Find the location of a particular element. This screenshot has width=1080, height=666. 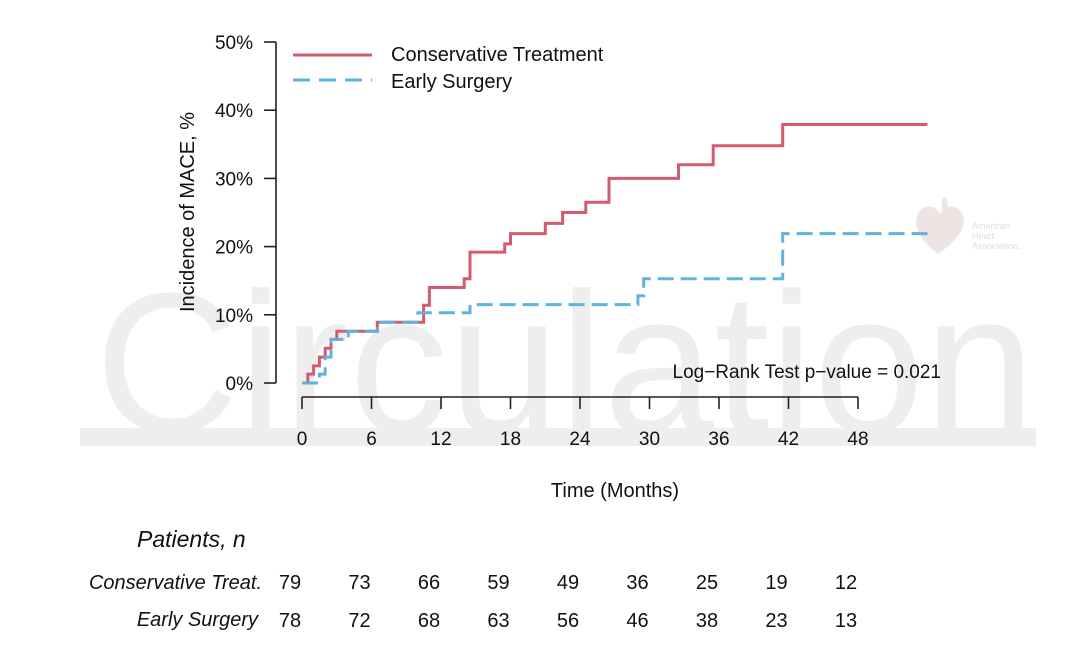

y-tick-label: 50% is located at coordinates (234, 43).